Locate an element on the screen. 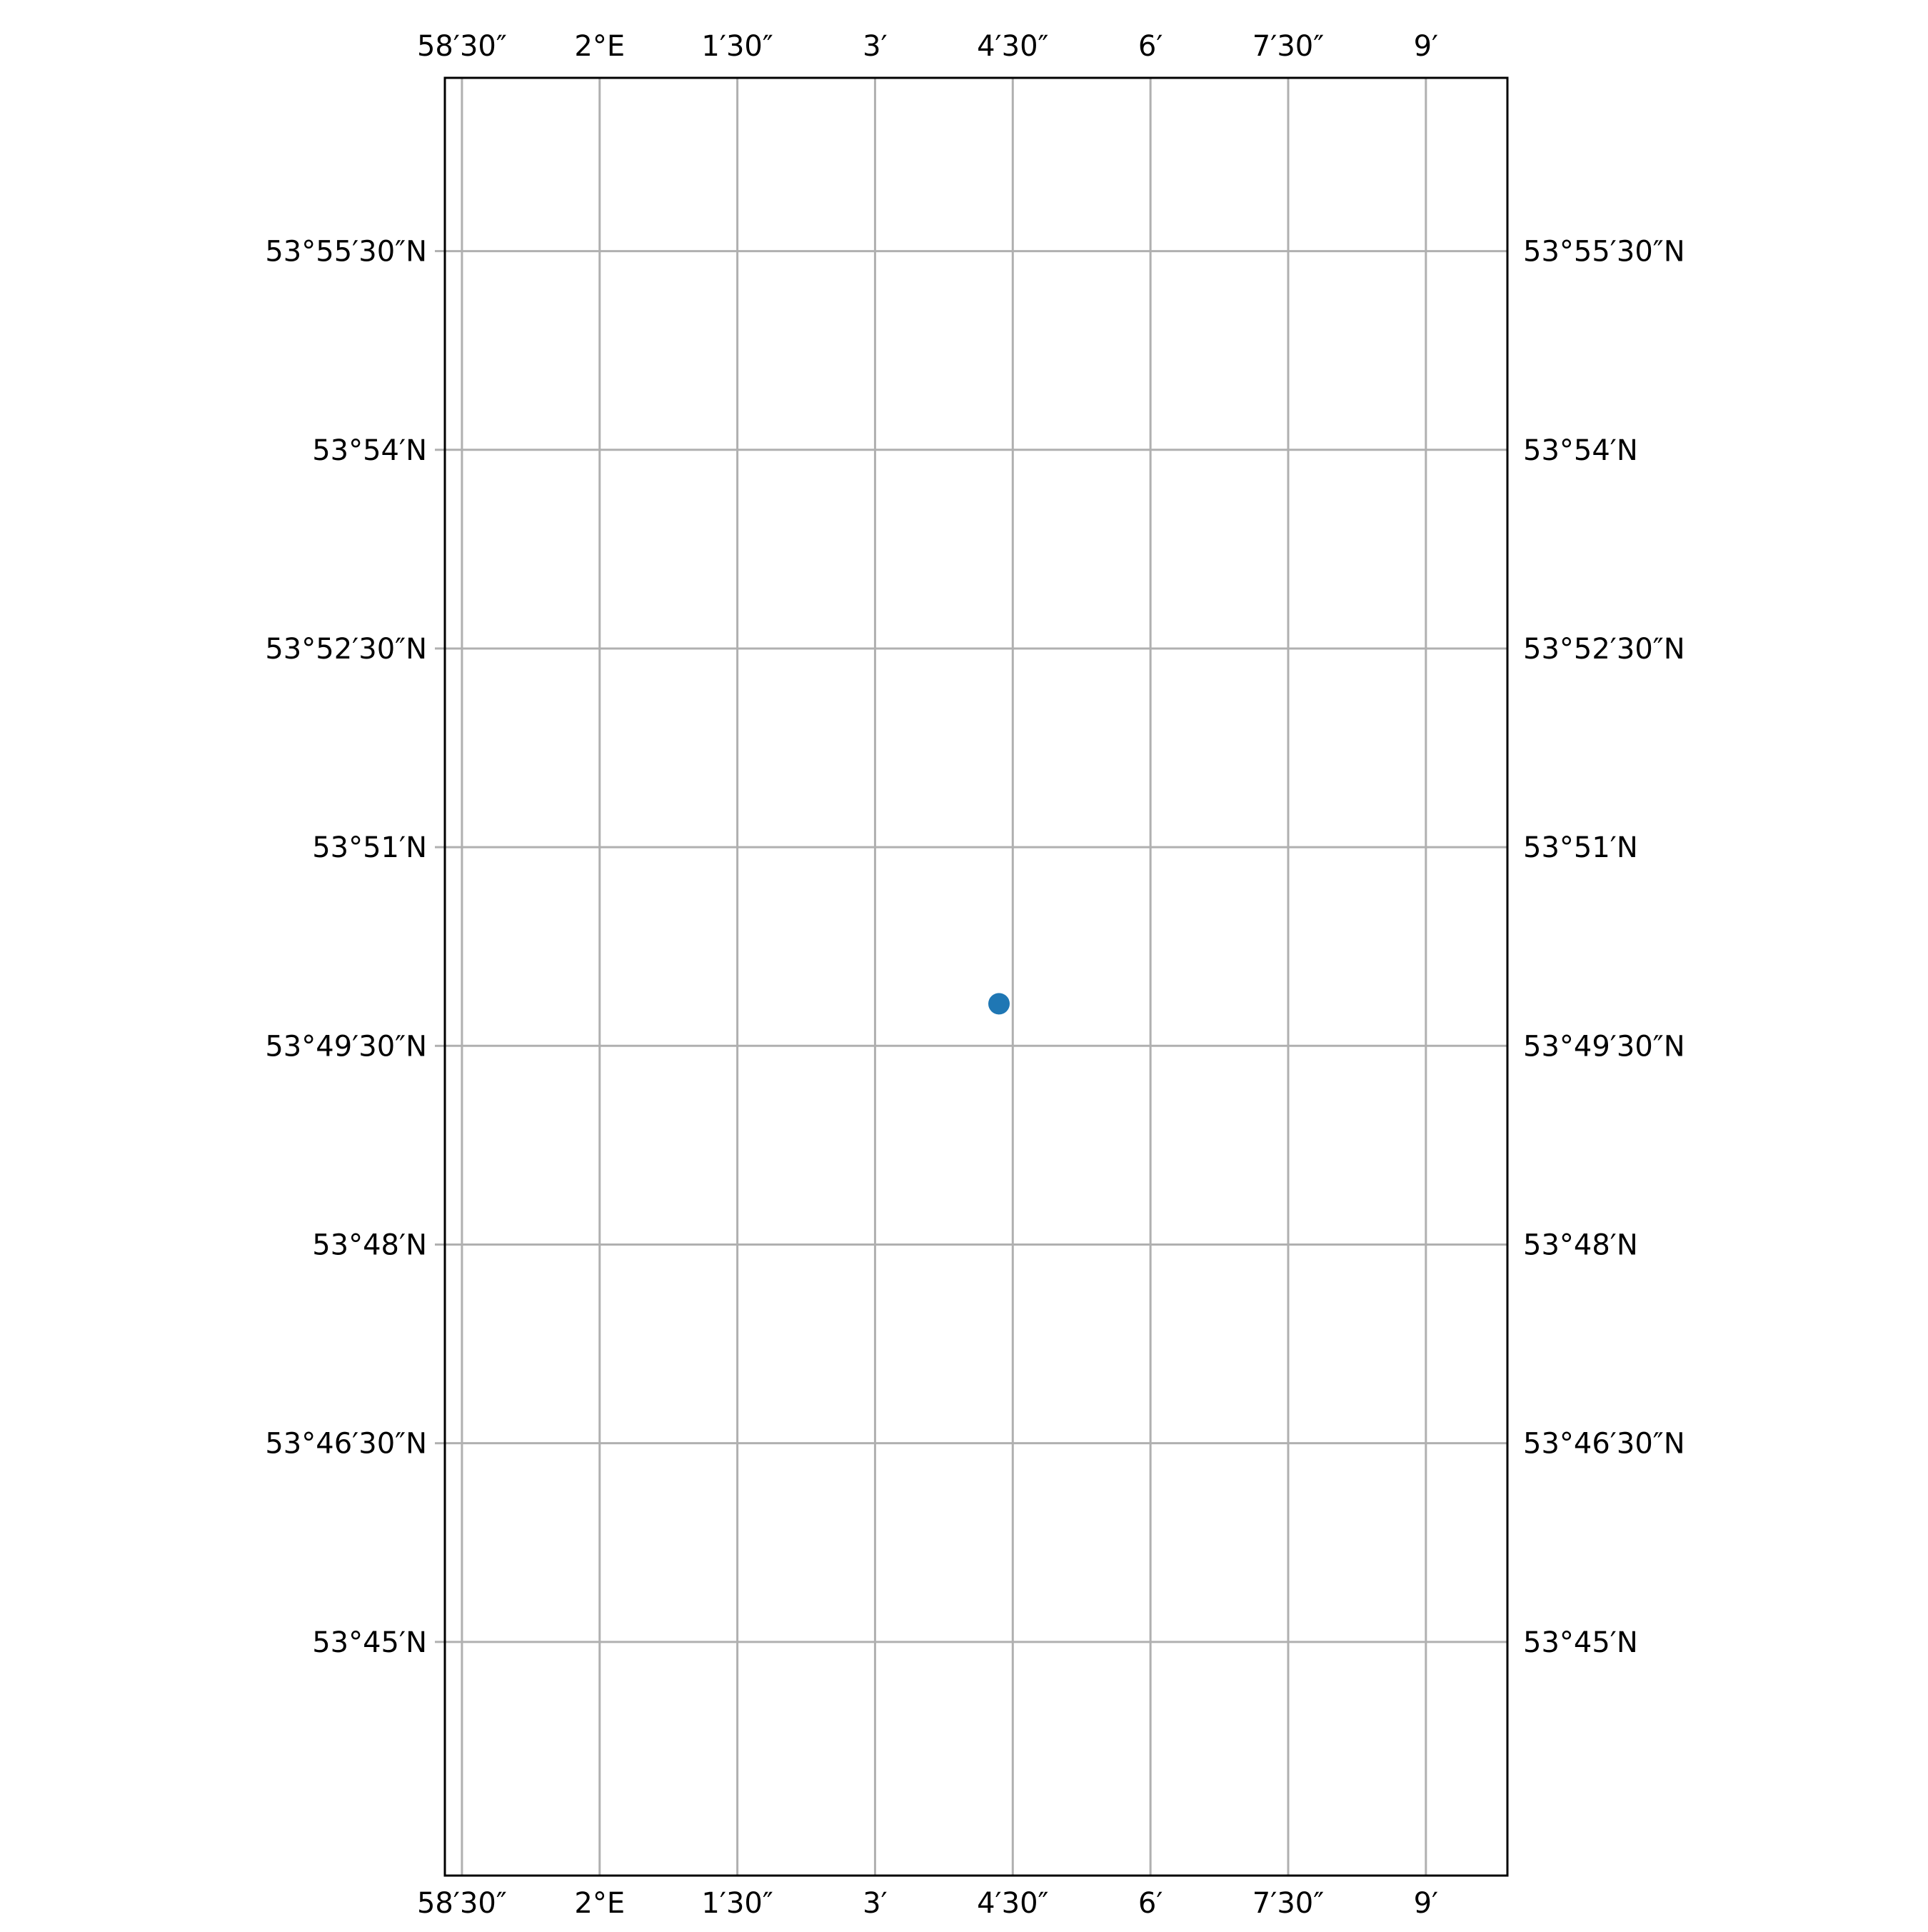 This screenshot has width=1928, height=1932. x-tick-label-bottom: 2°E is located at coordinates (599, 1903).